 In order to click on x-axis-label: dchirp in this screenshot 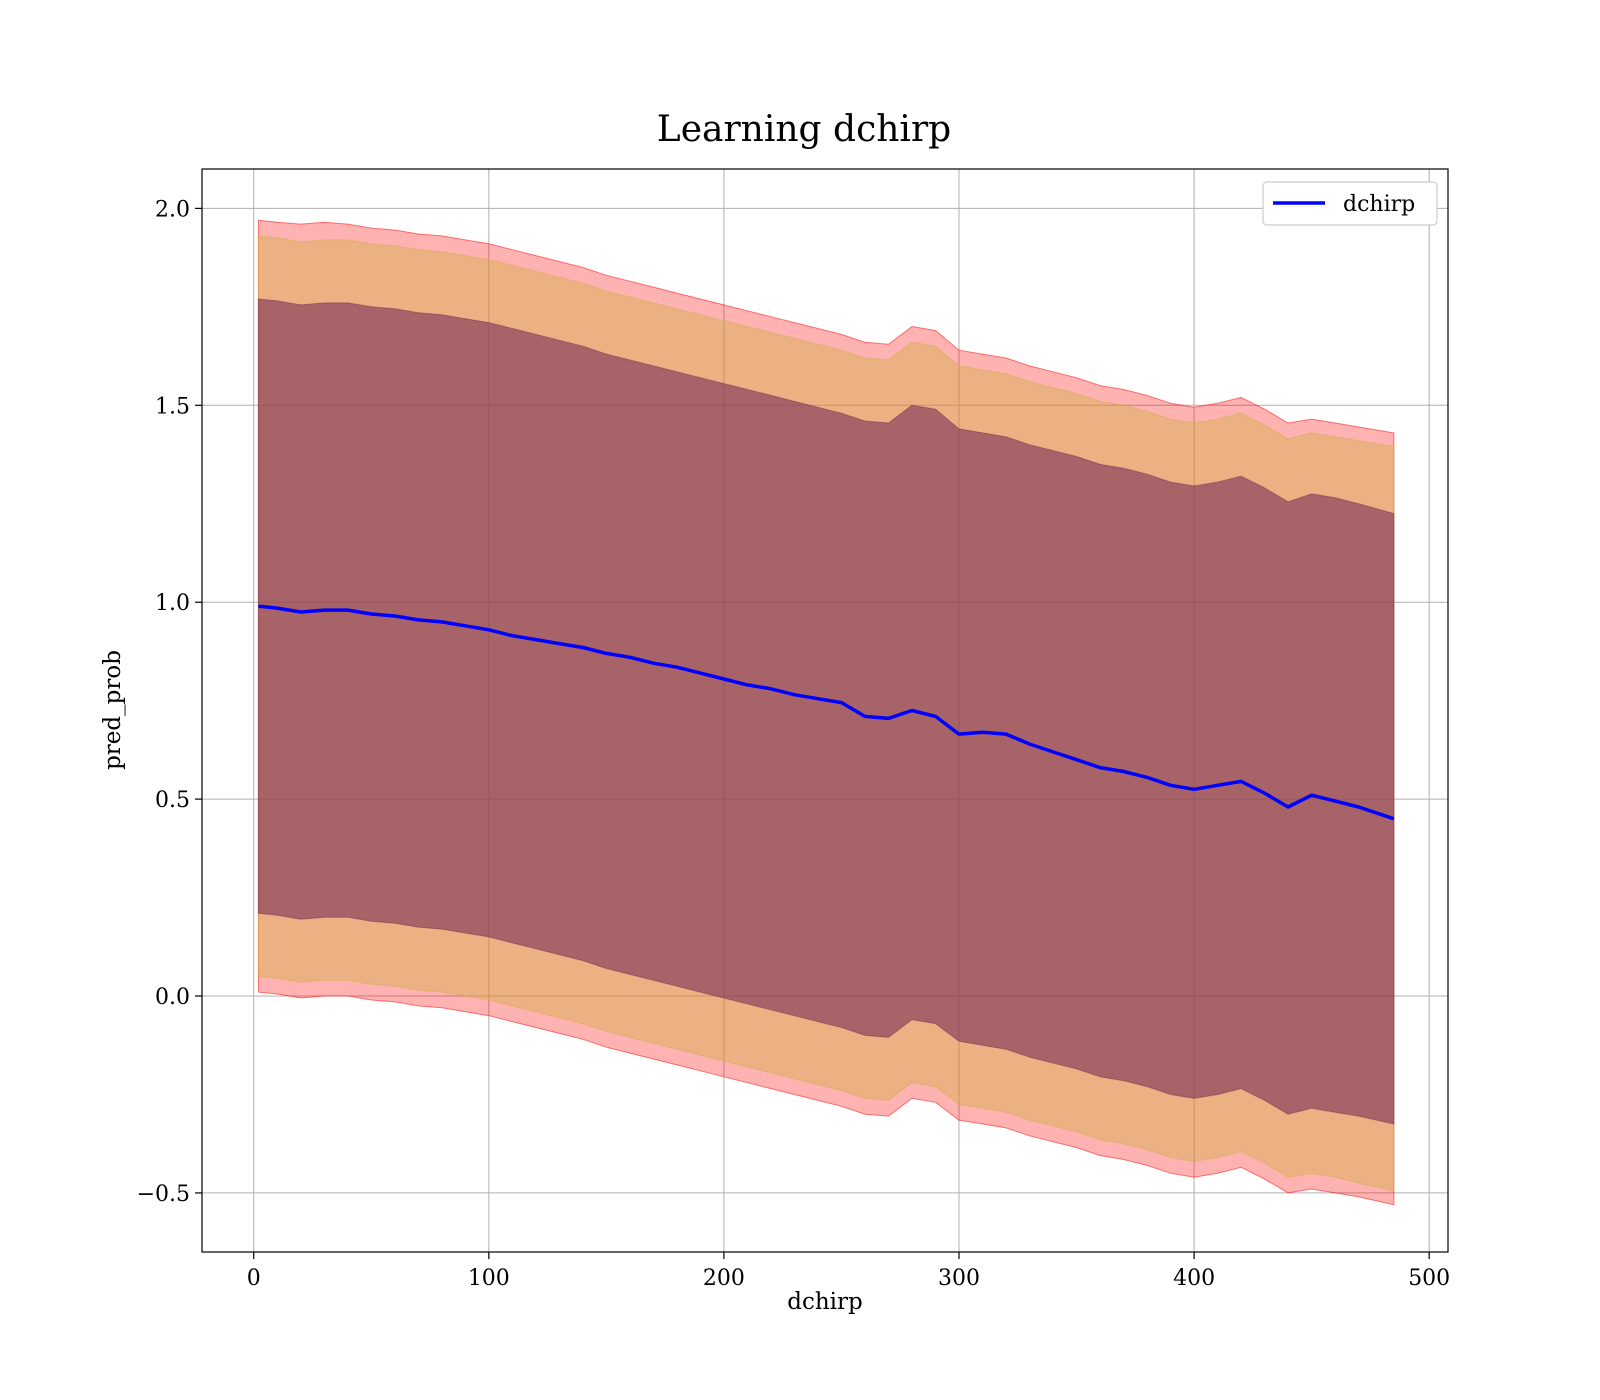, I will do `click(825, 1302)`.